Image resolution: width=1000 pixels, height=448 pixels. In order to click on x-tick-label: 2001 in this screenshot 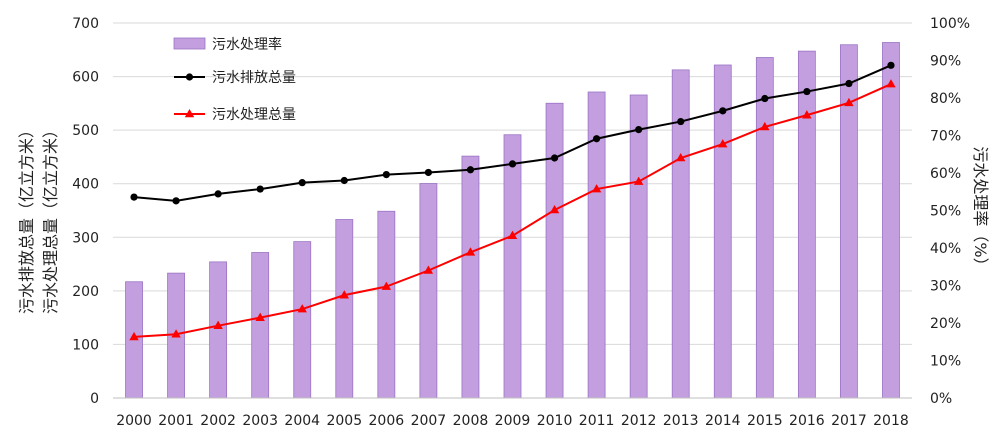, I will do `click(176, 421)`.